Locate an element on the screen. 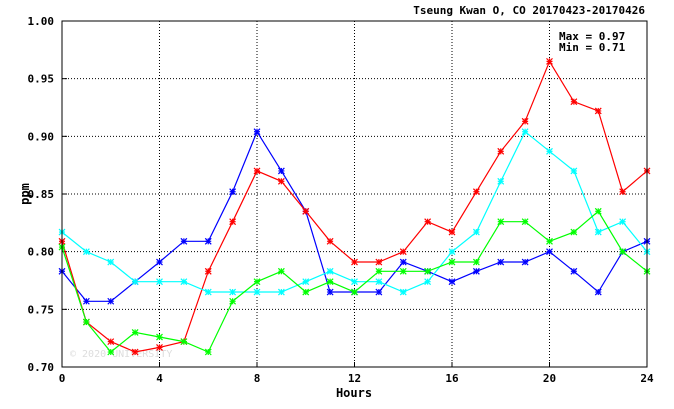 The image size is (674, 409). x-tick-label: 4 is located at coordinates (159, 378).